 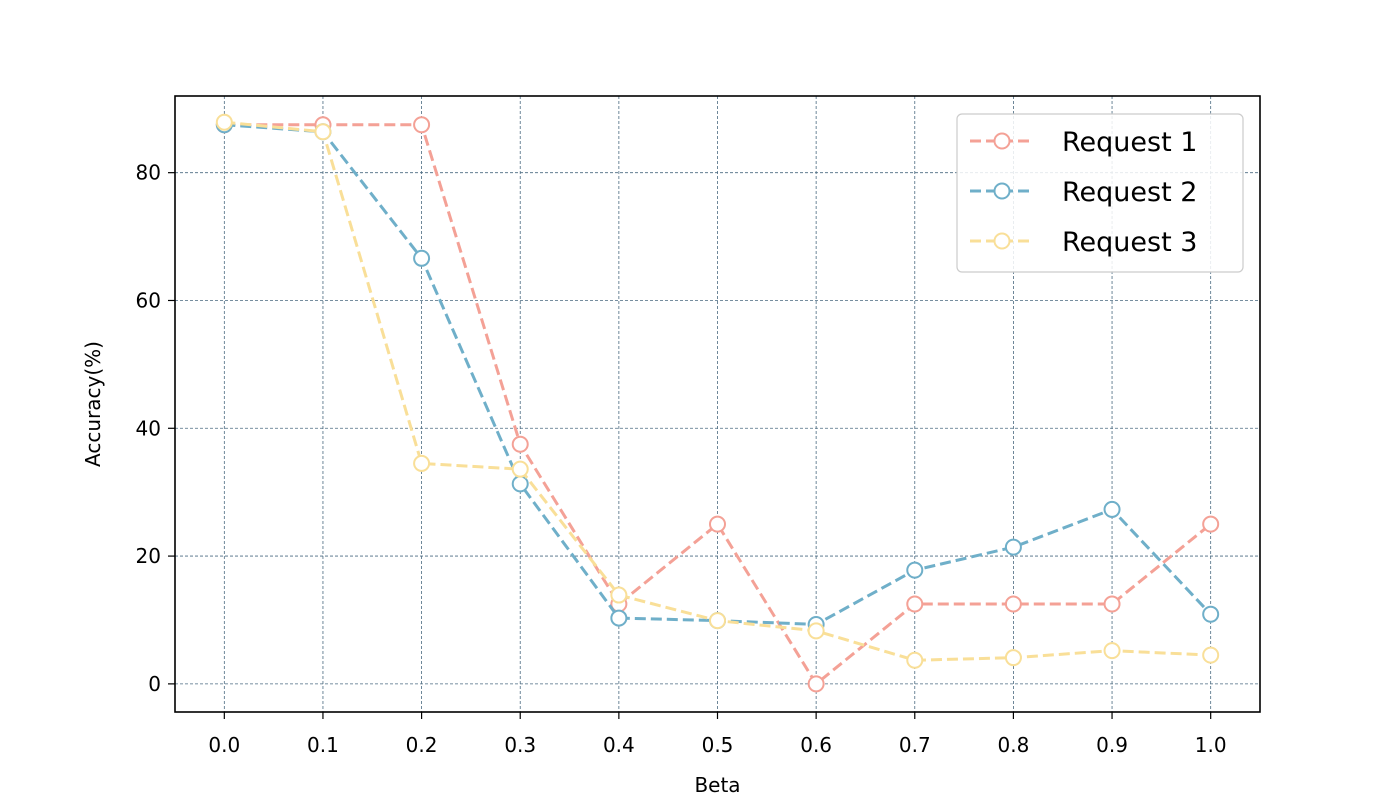 I want to click on y-tick-label: 60, so click(x=148, y=300).